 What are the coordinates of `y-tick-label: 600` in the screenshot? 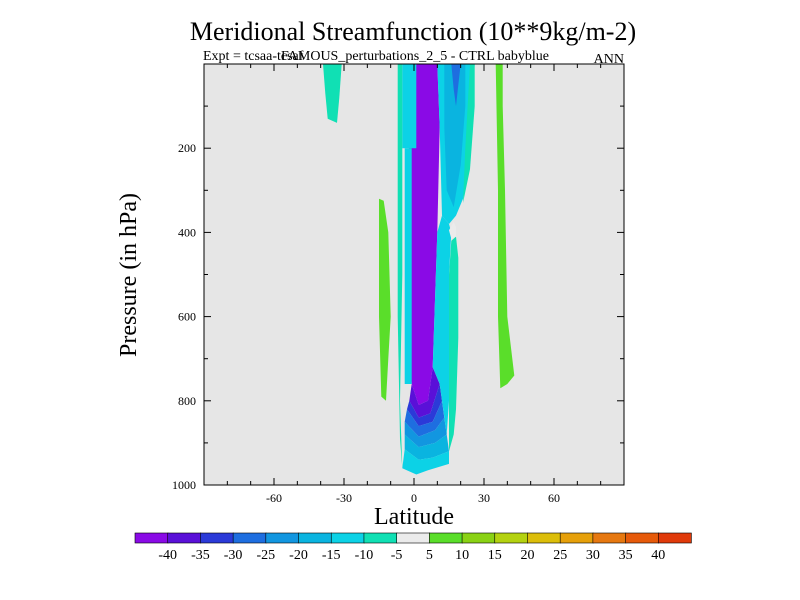 It's located at (187, 317).